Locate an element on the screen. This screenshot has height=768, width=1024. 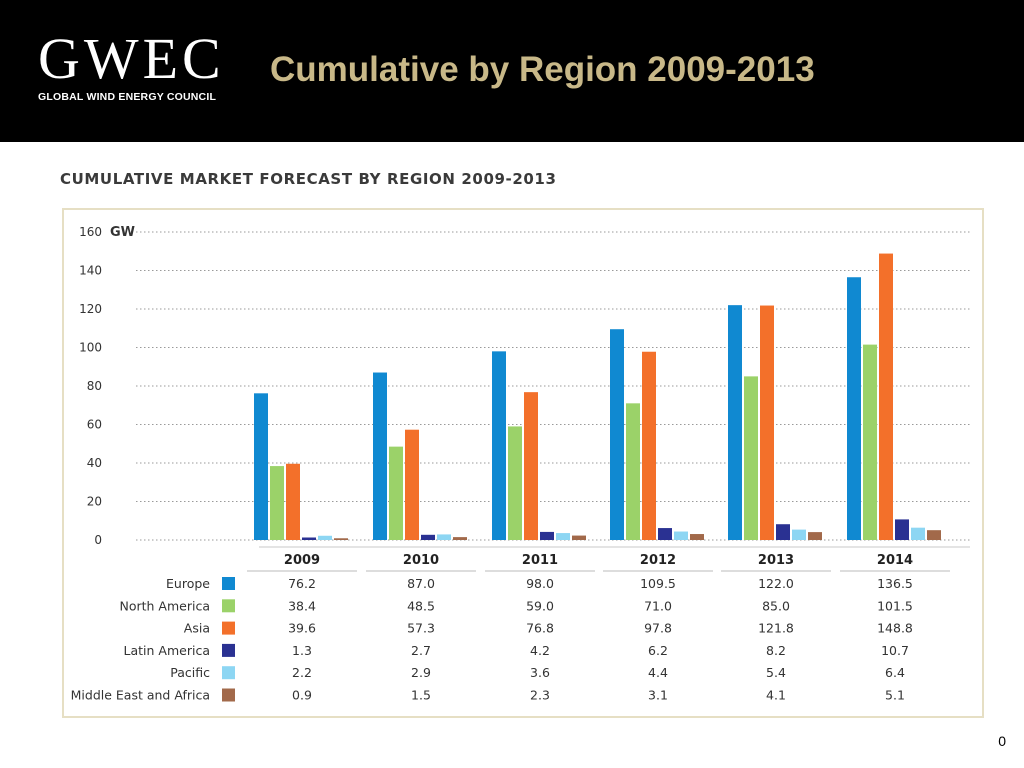
table-cell-value: 1.5 is located at coordinates (421, 695).